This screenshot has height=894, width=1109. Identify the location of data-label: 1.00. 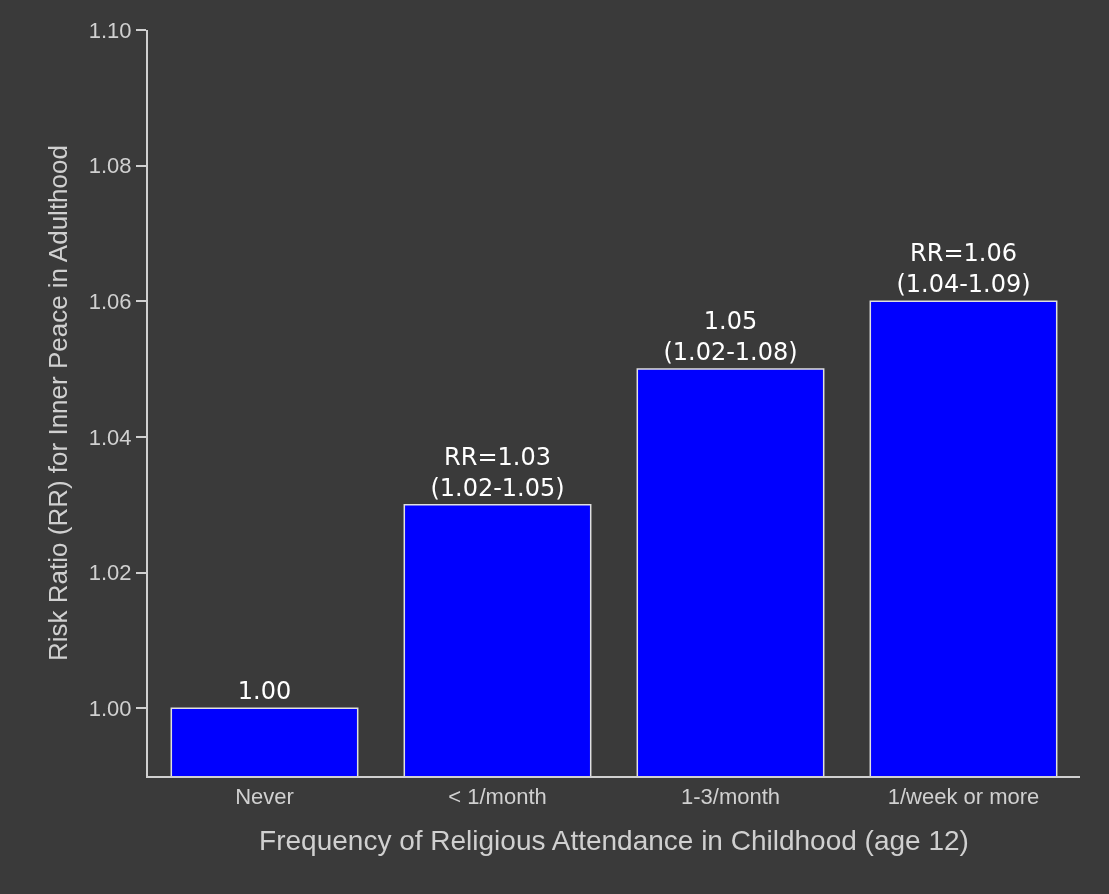
(264, 691).